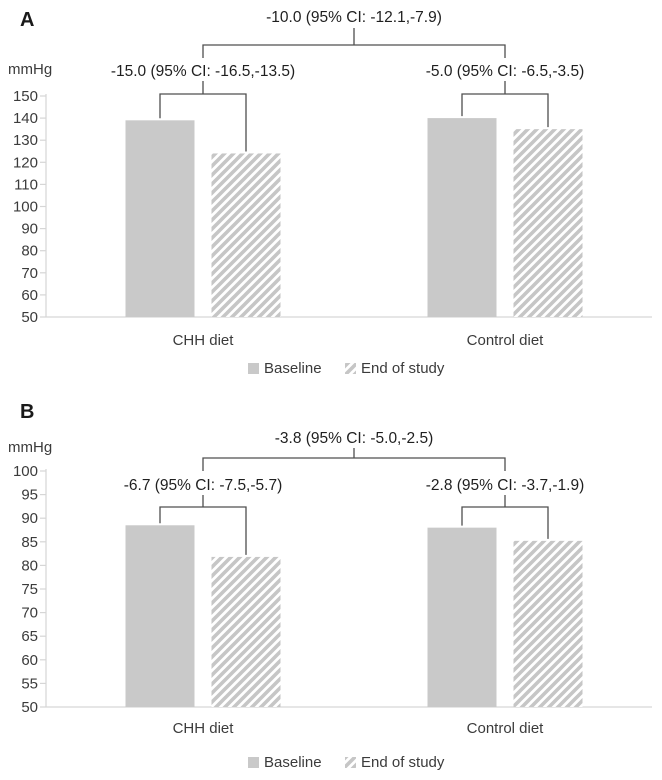 The height and width of the screenshot is (780, 662). I want to click on y-tick-label: 140, so click(25, 118).